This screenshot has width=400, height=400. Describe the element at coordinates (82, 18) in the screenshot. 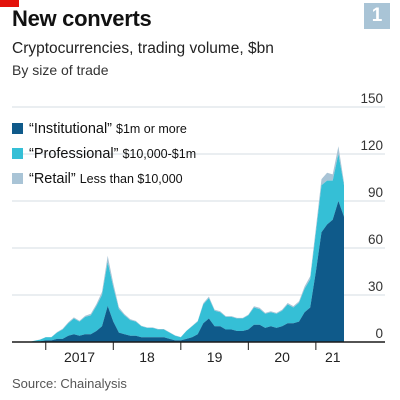

I see `chart-title: New converts` at that location.